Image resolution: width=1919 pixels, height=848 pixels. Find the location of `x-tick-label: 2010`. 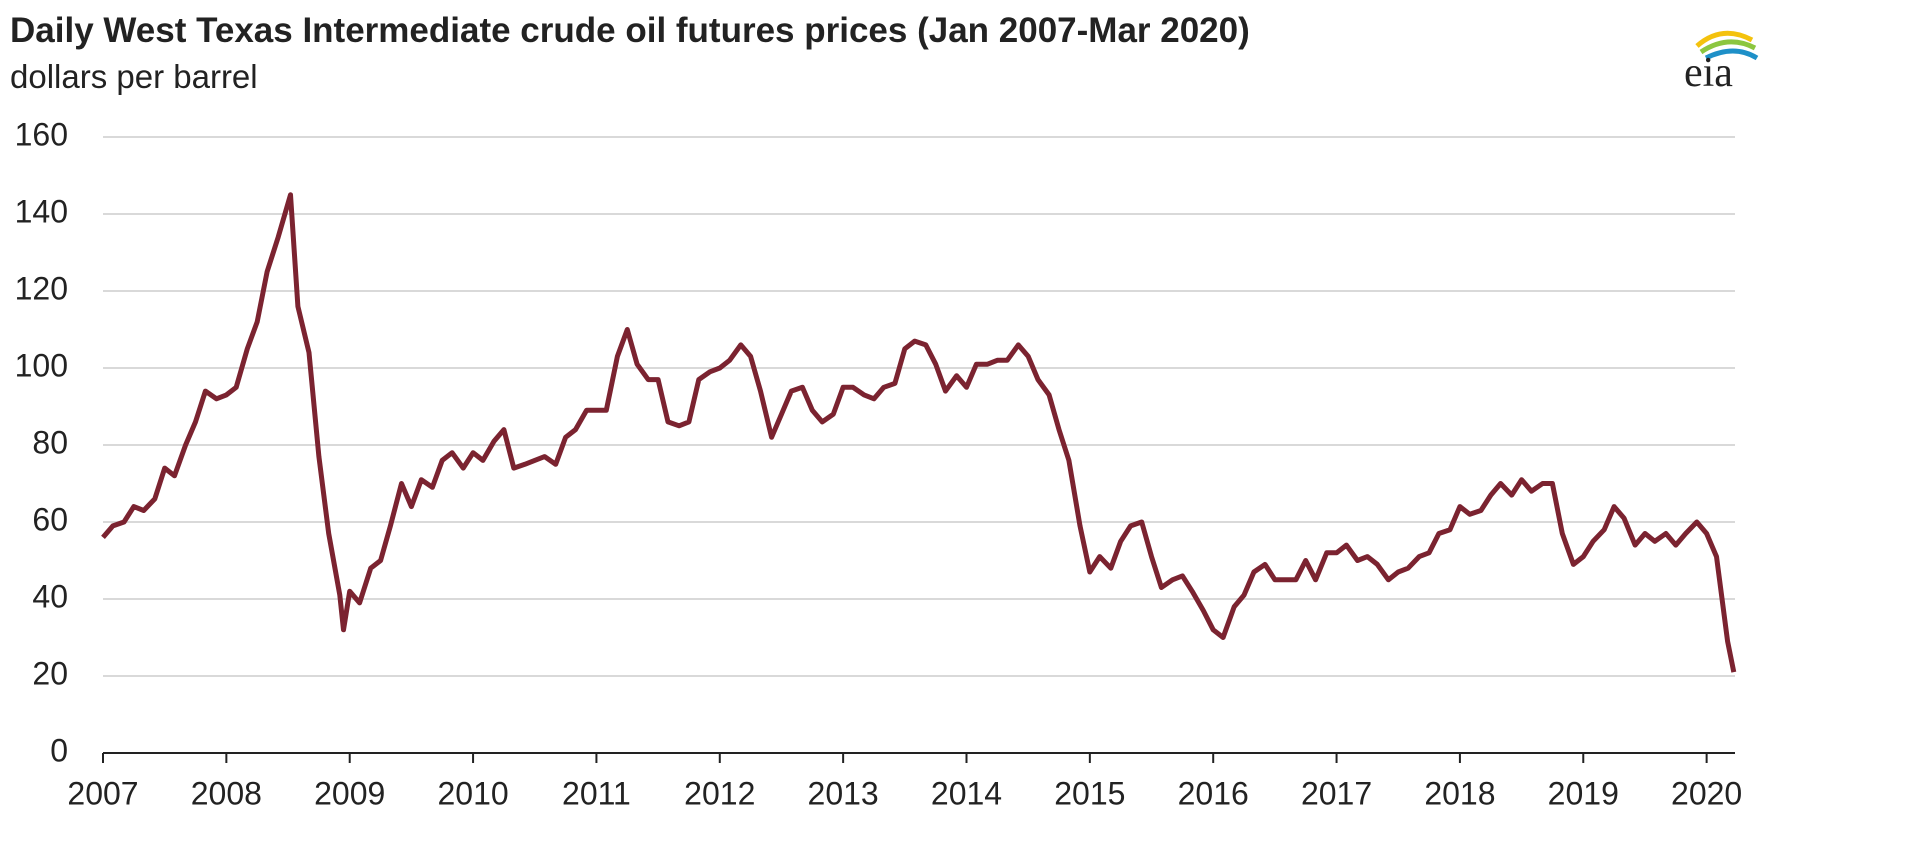

x-tick-label: 2010 is located at coordinates (472, 793).